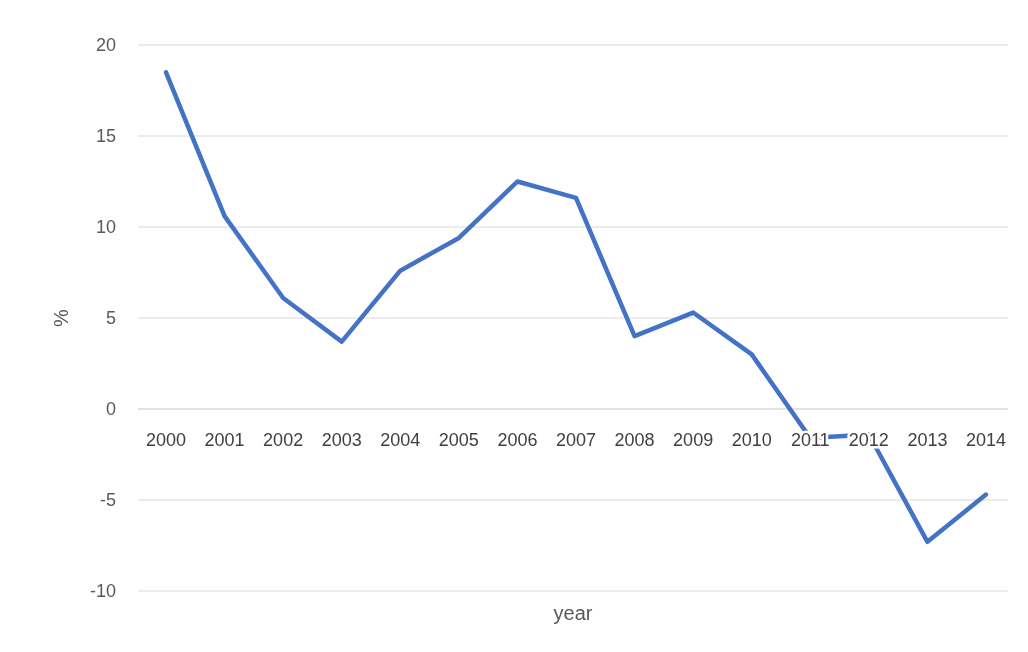 This screenshot has width=1028, height=652. Describe the element at coordinates (927, 440) in the screenshot. I see `x-tick-label: 2013` at that location.